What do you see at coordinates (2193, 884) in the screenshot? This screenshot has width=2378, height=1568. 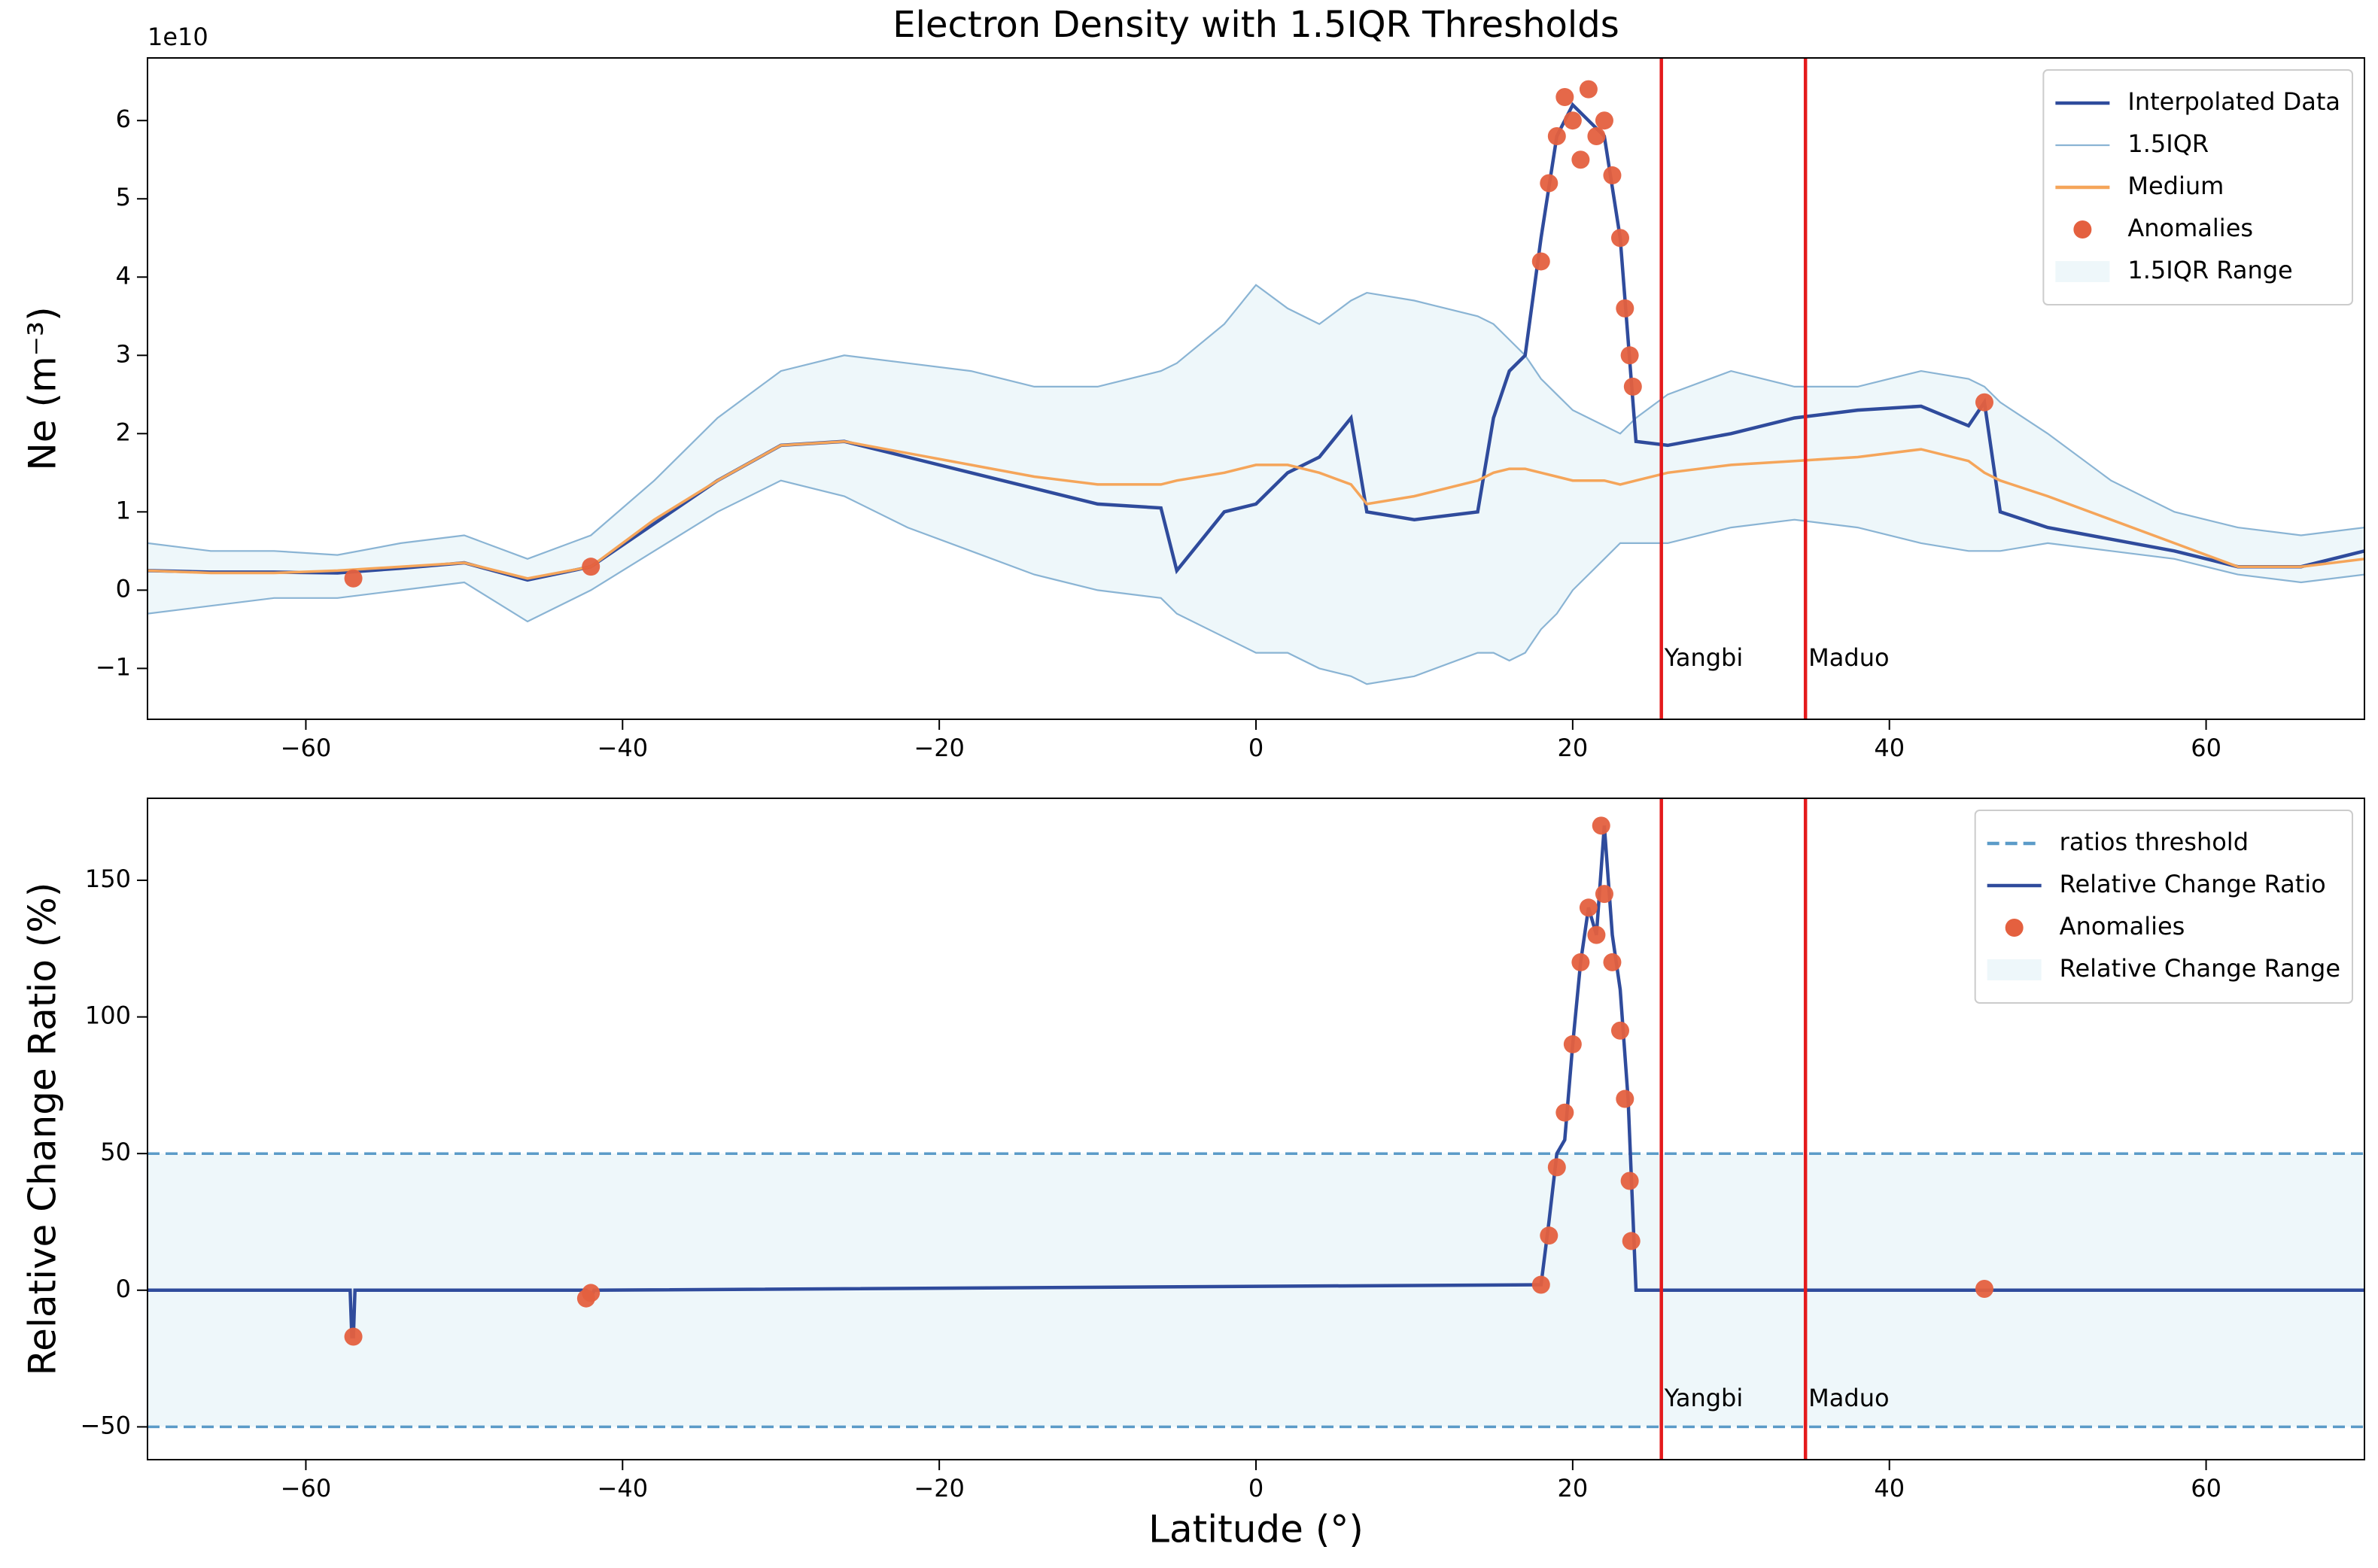 I see `legend-label: Relative Change Ratio` at bounding box center [2193, 884].